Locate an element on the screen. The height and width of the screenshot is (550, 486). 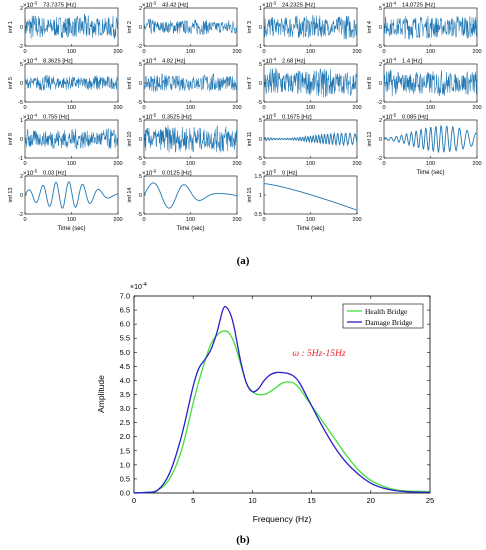
y-tick-label: 4.0 is located at coordinates (125, 380).